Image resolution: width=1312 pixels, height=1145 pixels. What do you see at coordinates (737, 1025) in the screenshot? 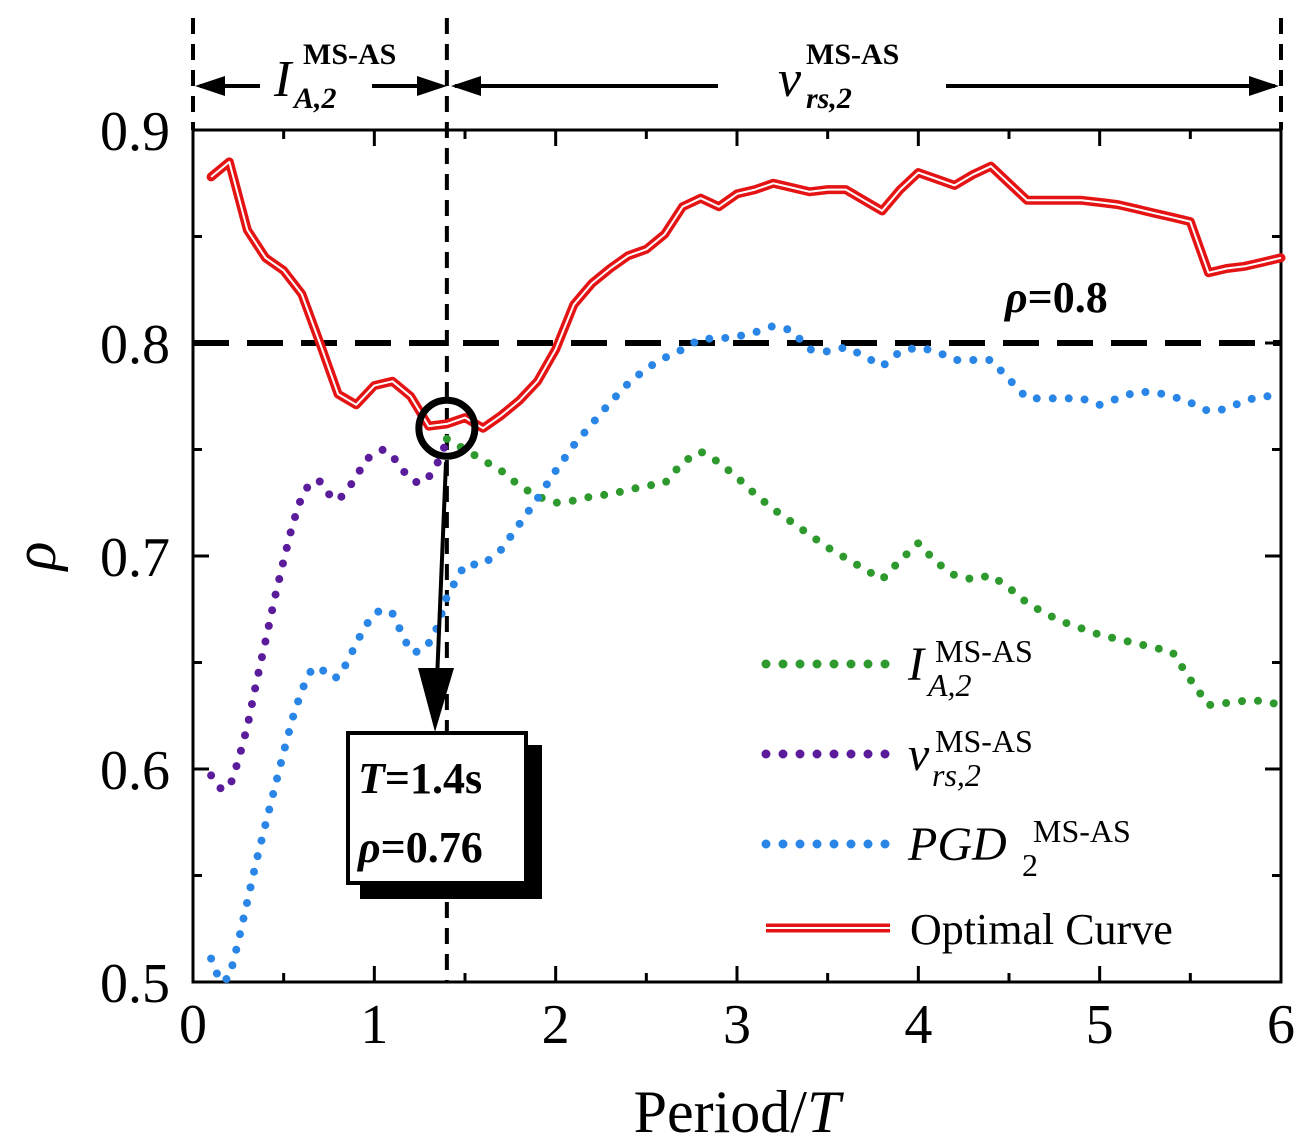
I see `x-tick-label: 3` at bounding box center [737, 1025].